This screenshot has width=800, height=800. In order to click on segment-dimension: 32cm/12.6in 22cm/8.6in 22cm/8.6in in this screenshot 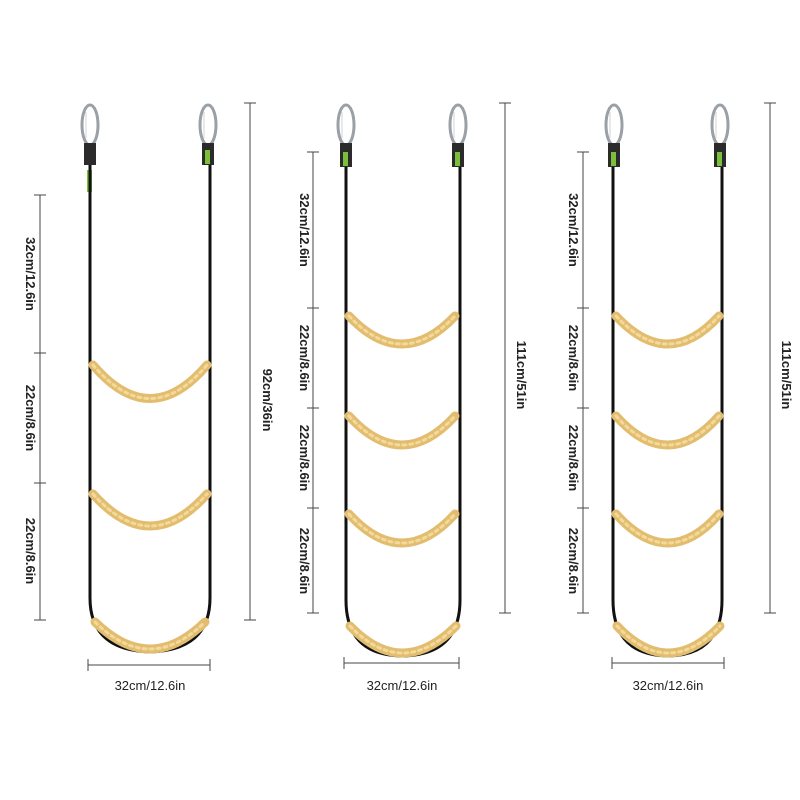, I will do `click(34, 407)`.